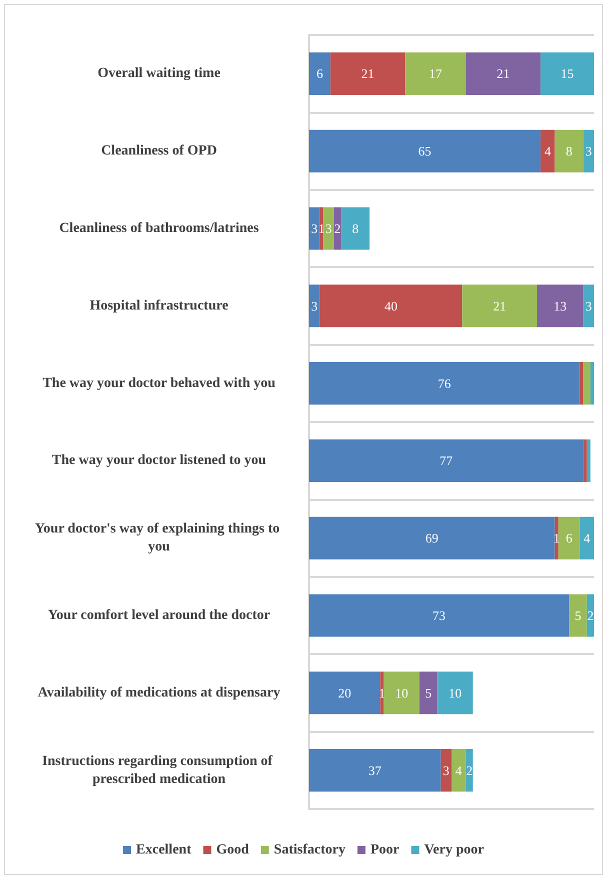 This screenshot has width=609, height=881. I want to click on data-label: 15, so click(567, 74).